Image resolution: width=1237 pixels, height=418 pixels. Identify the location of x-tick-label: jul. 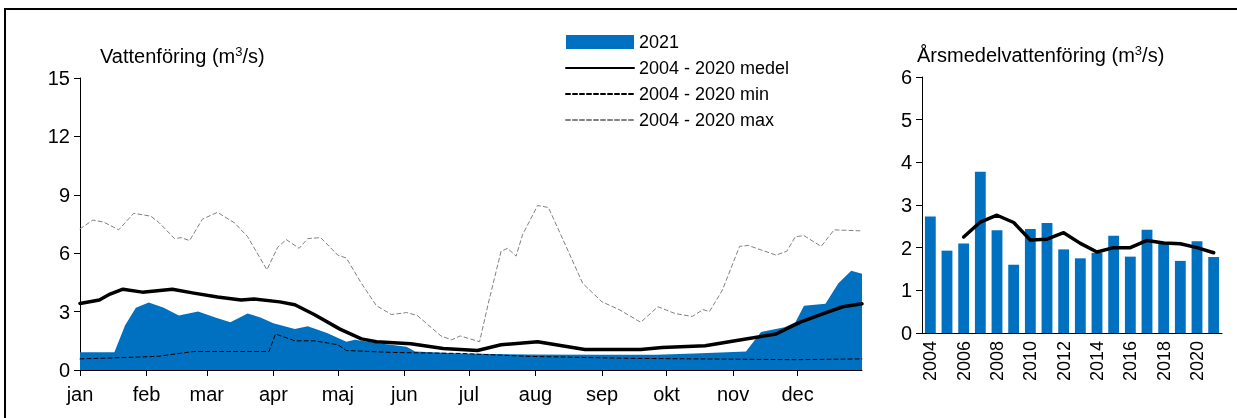
(468, 394).